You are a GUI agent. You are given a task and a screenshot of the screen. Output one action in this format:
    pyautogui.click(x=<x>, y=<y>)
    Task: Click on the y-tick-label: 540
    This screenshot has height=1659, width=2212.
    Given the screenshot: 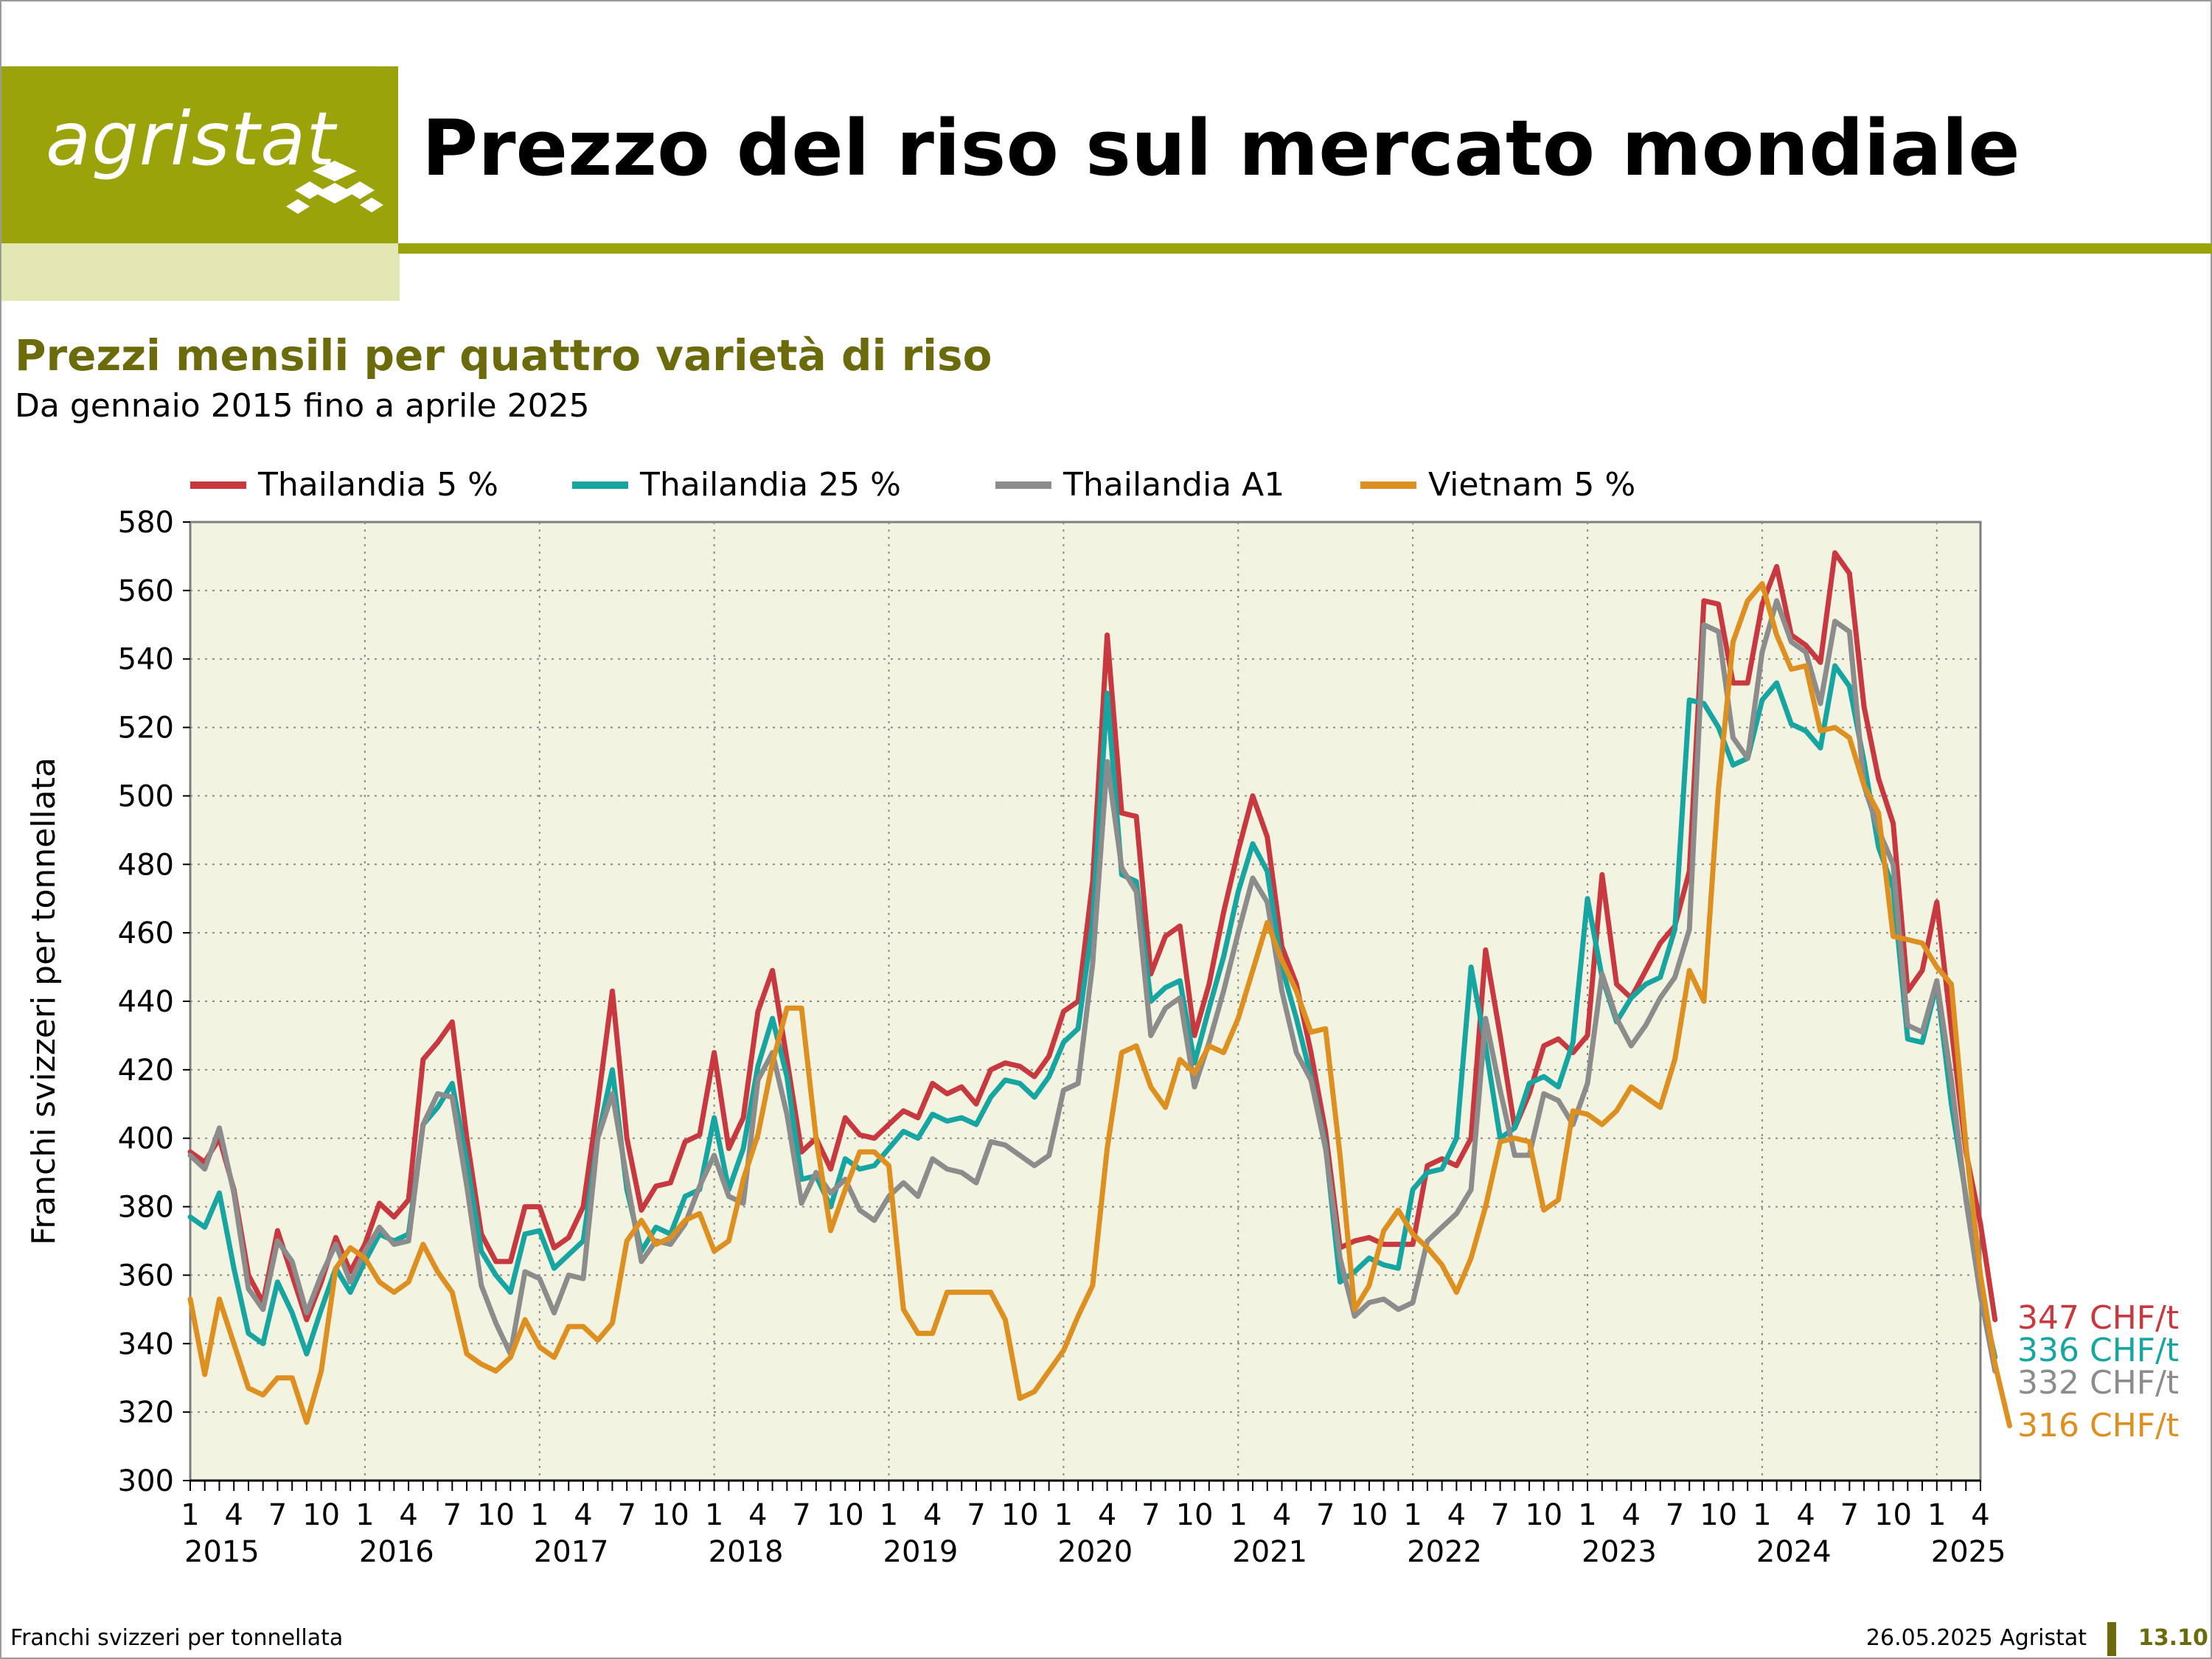 What is the action you would take?
    pyautogui.click(x=146, y=660)
    